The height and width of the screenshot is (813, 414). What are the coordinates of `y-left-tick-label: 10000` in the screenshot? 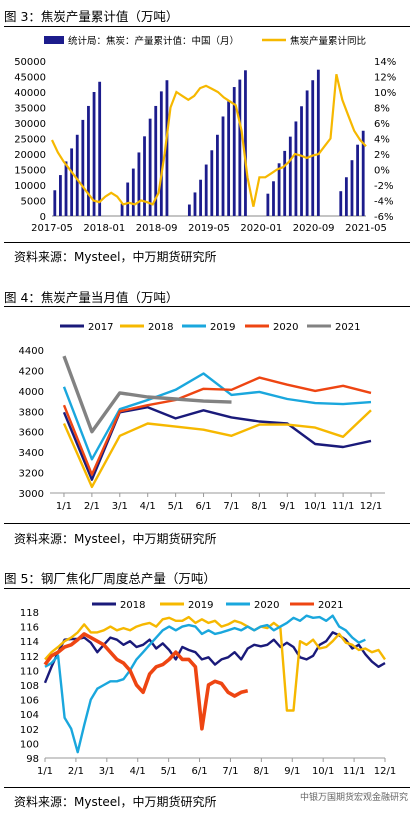 It's located at (30, 186).